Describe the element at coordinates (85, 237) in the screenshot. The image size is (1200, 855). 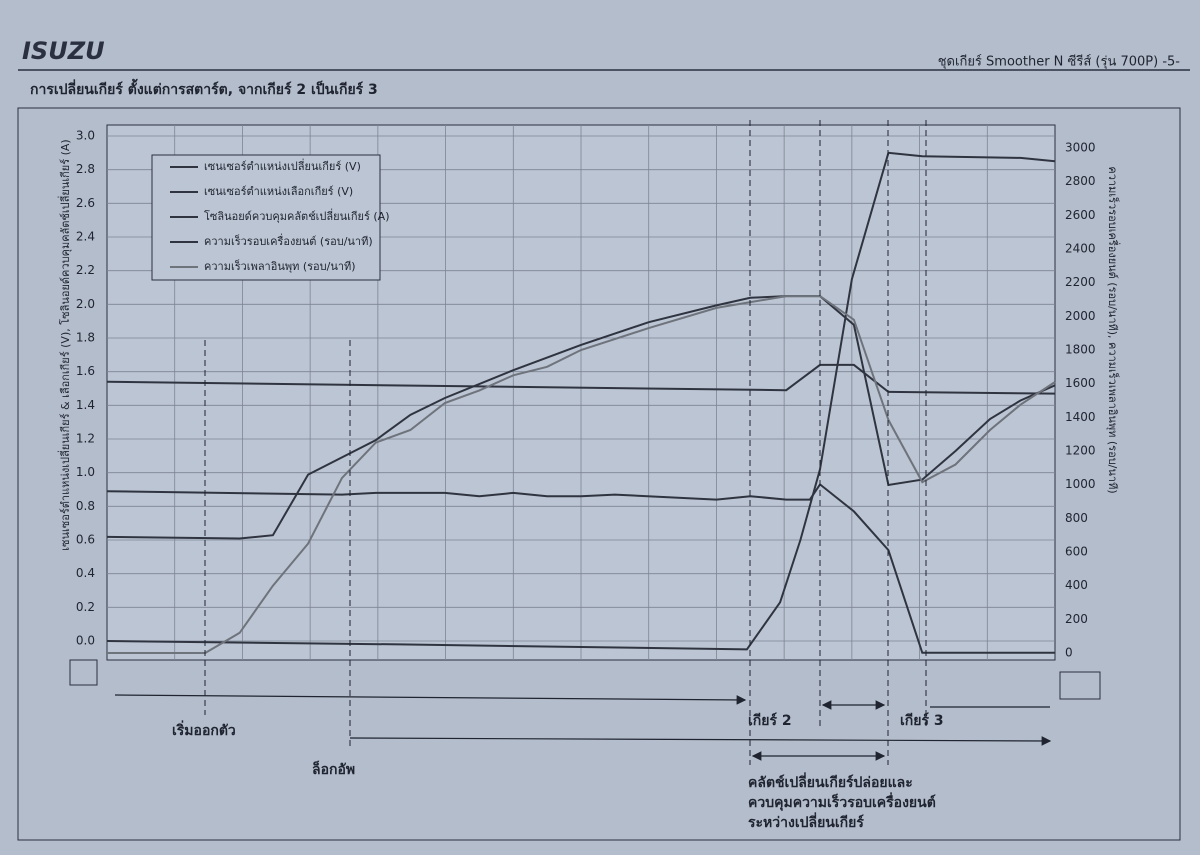
I see `y-tick-label: 2.4` at that location.